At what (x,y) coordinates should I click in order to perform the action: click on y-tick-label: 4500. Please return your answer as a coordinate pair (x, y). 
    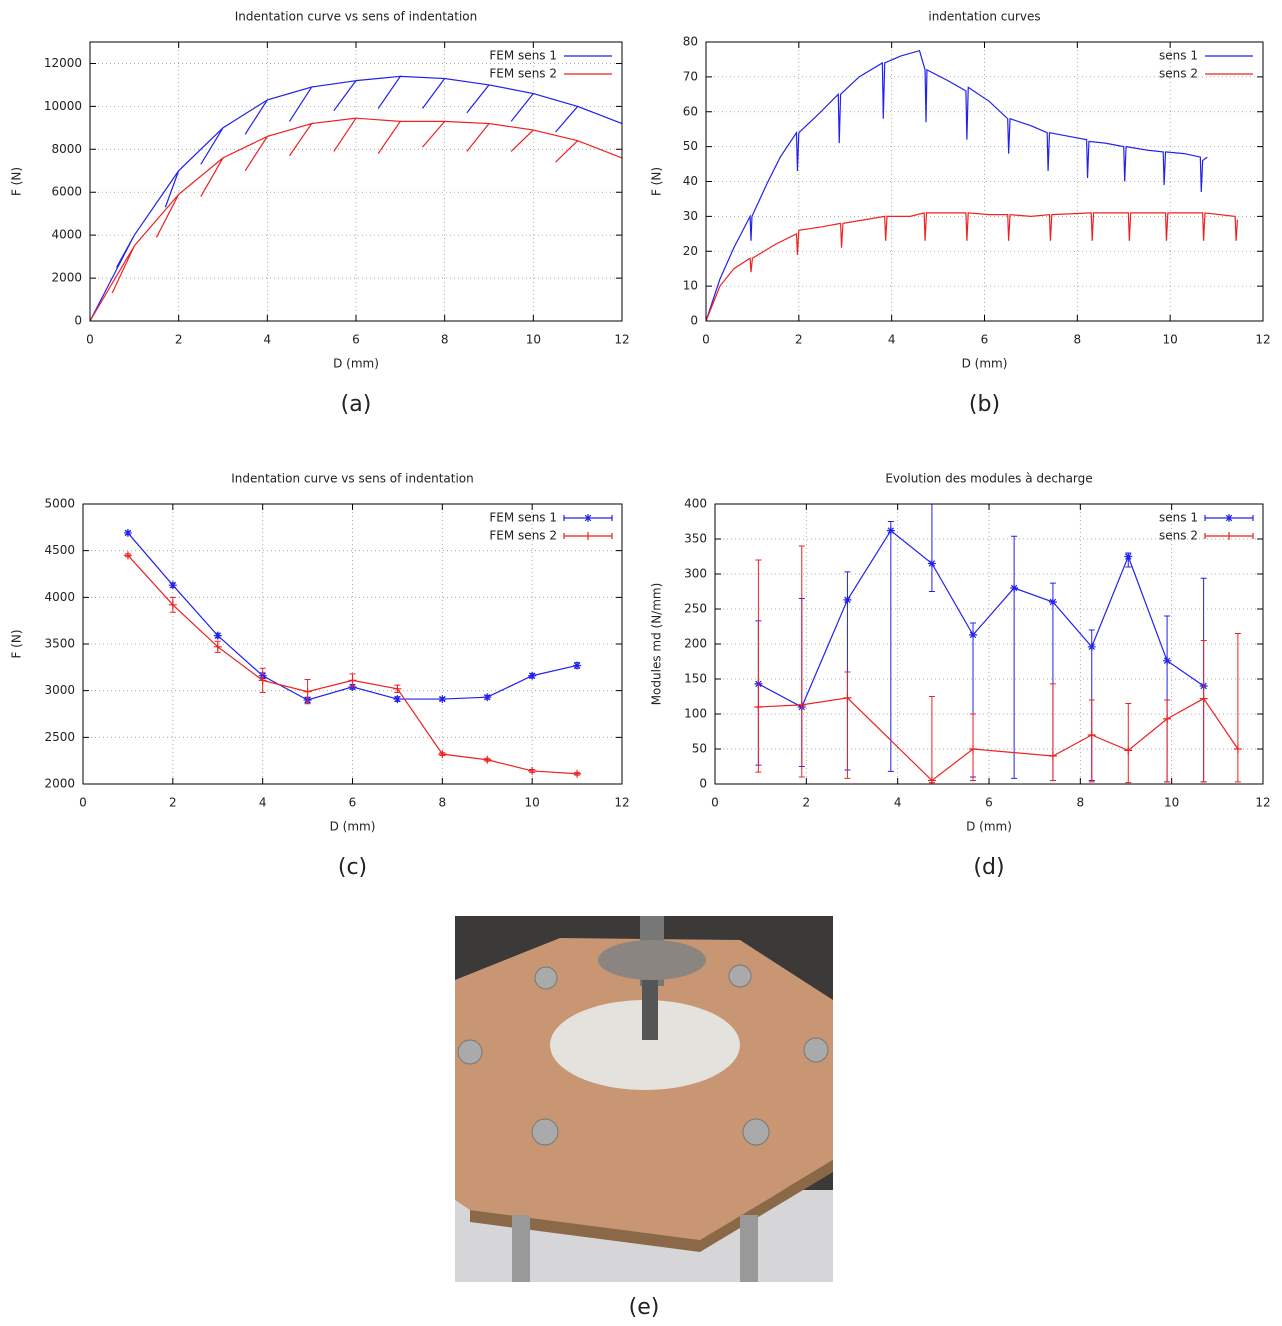
    Looking at the image, I should click on (59, 550).